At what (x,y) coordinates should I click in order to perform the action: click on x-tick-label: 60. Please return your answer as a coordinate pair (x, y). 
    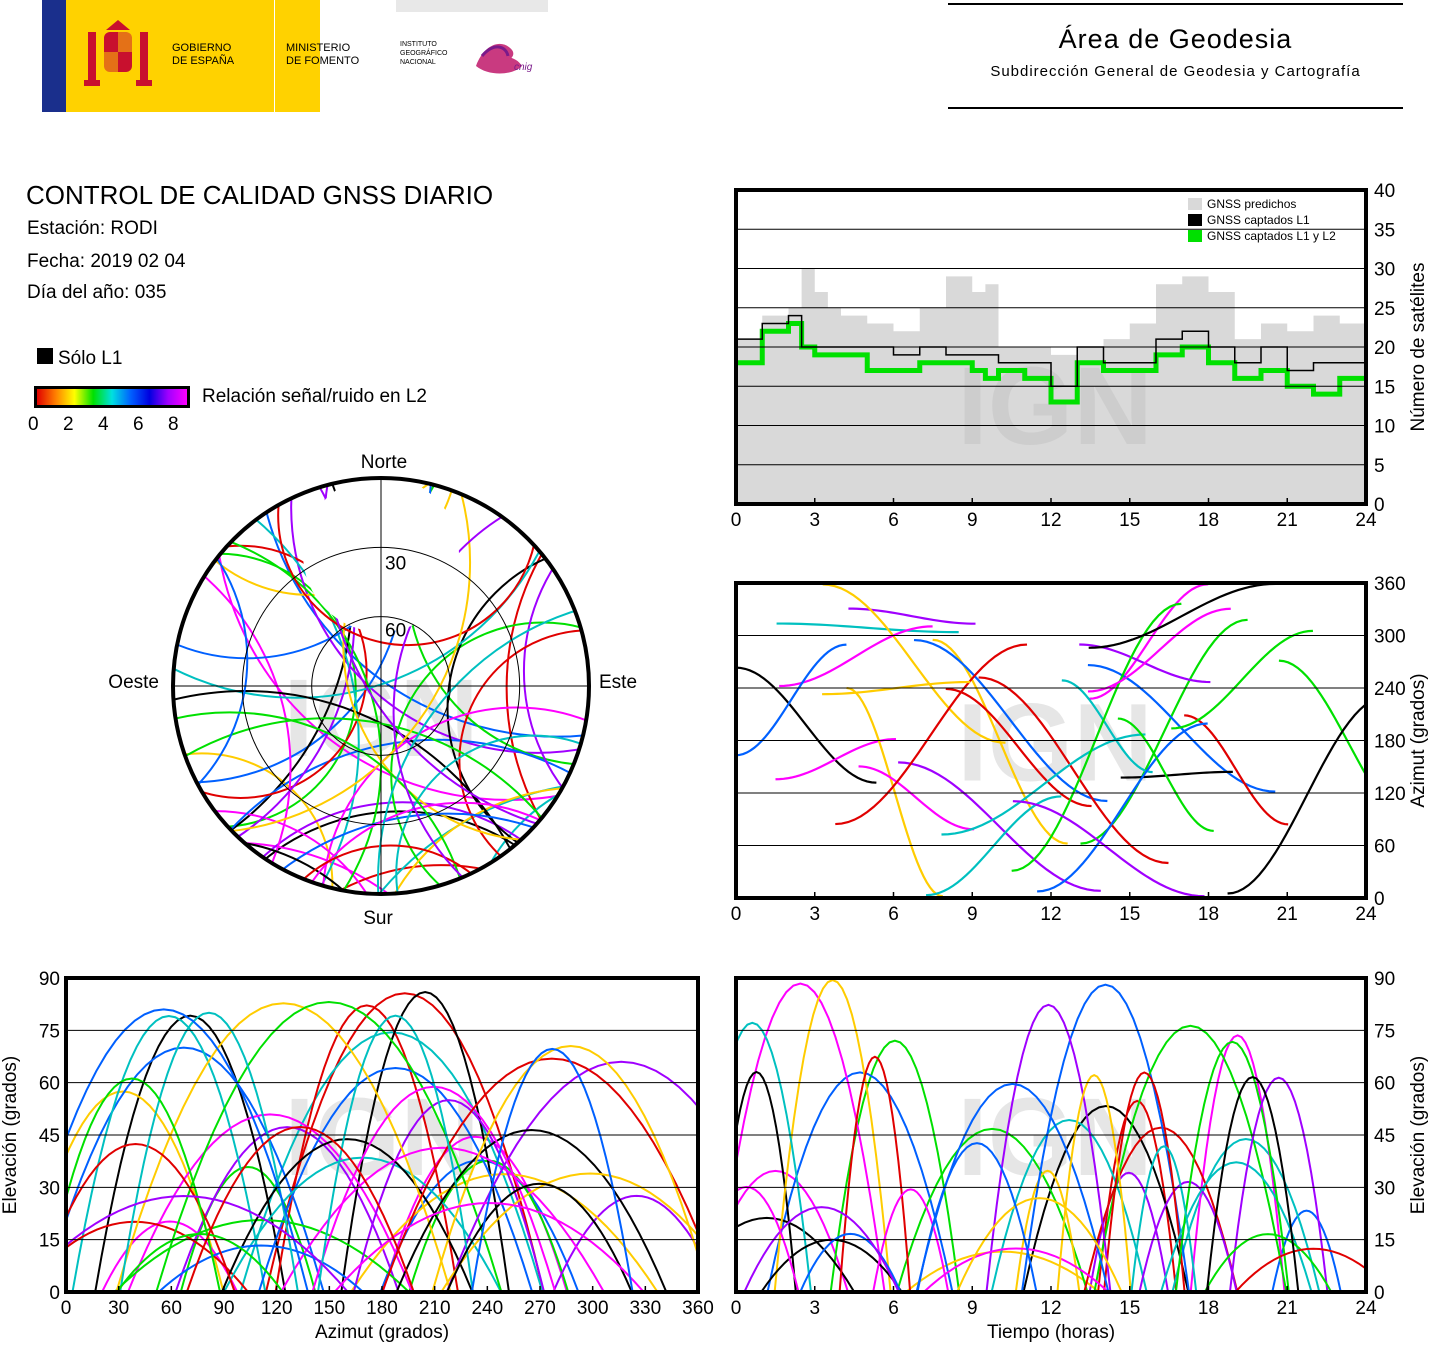
    Looking at the image, I should click on (171, 1308).